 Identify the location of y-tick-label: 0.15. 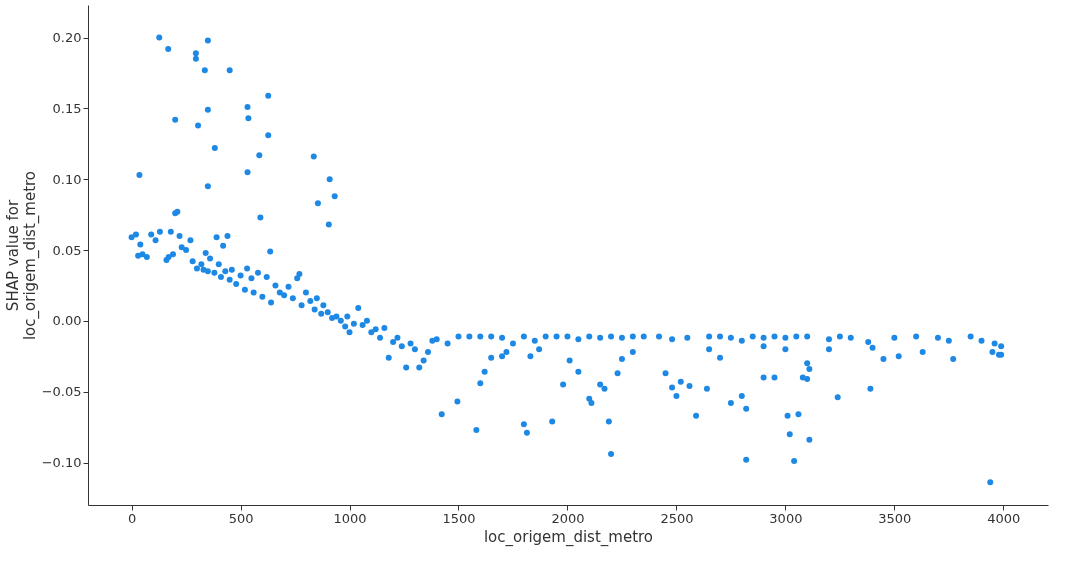
(67, 108).